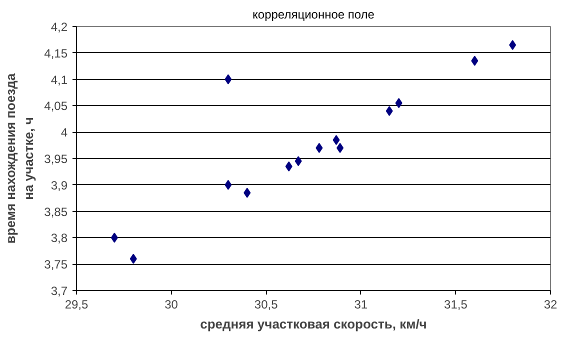 This screenshot has height=340, width=581. Describe the element at coordinates (59, 238) in the screenshot. I see `y-tick-label: 3,8` at that location.